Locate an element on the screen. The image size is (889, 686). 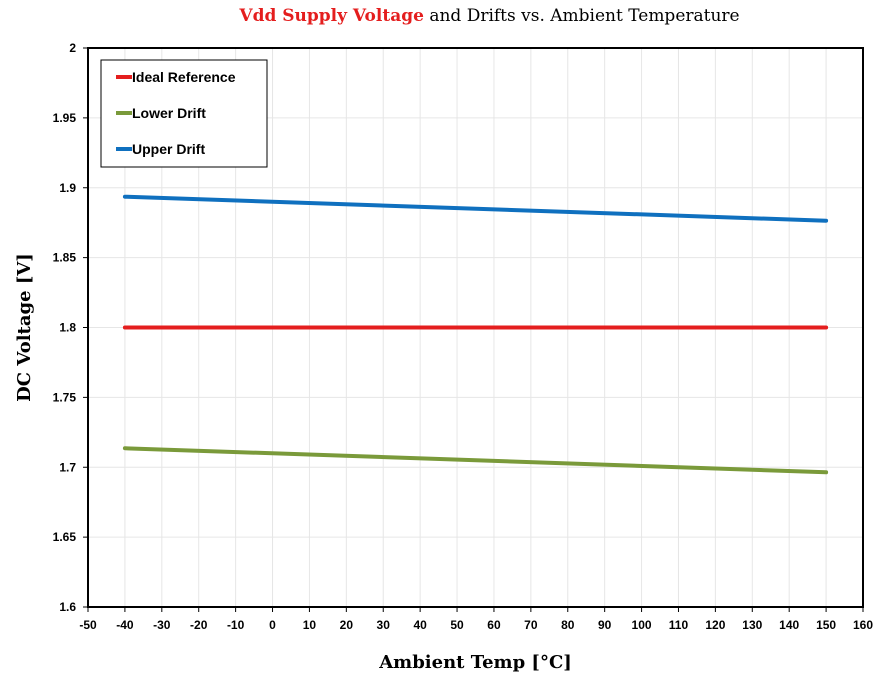
y-tick-label: 1.65 is located at coordinates (65, 537).